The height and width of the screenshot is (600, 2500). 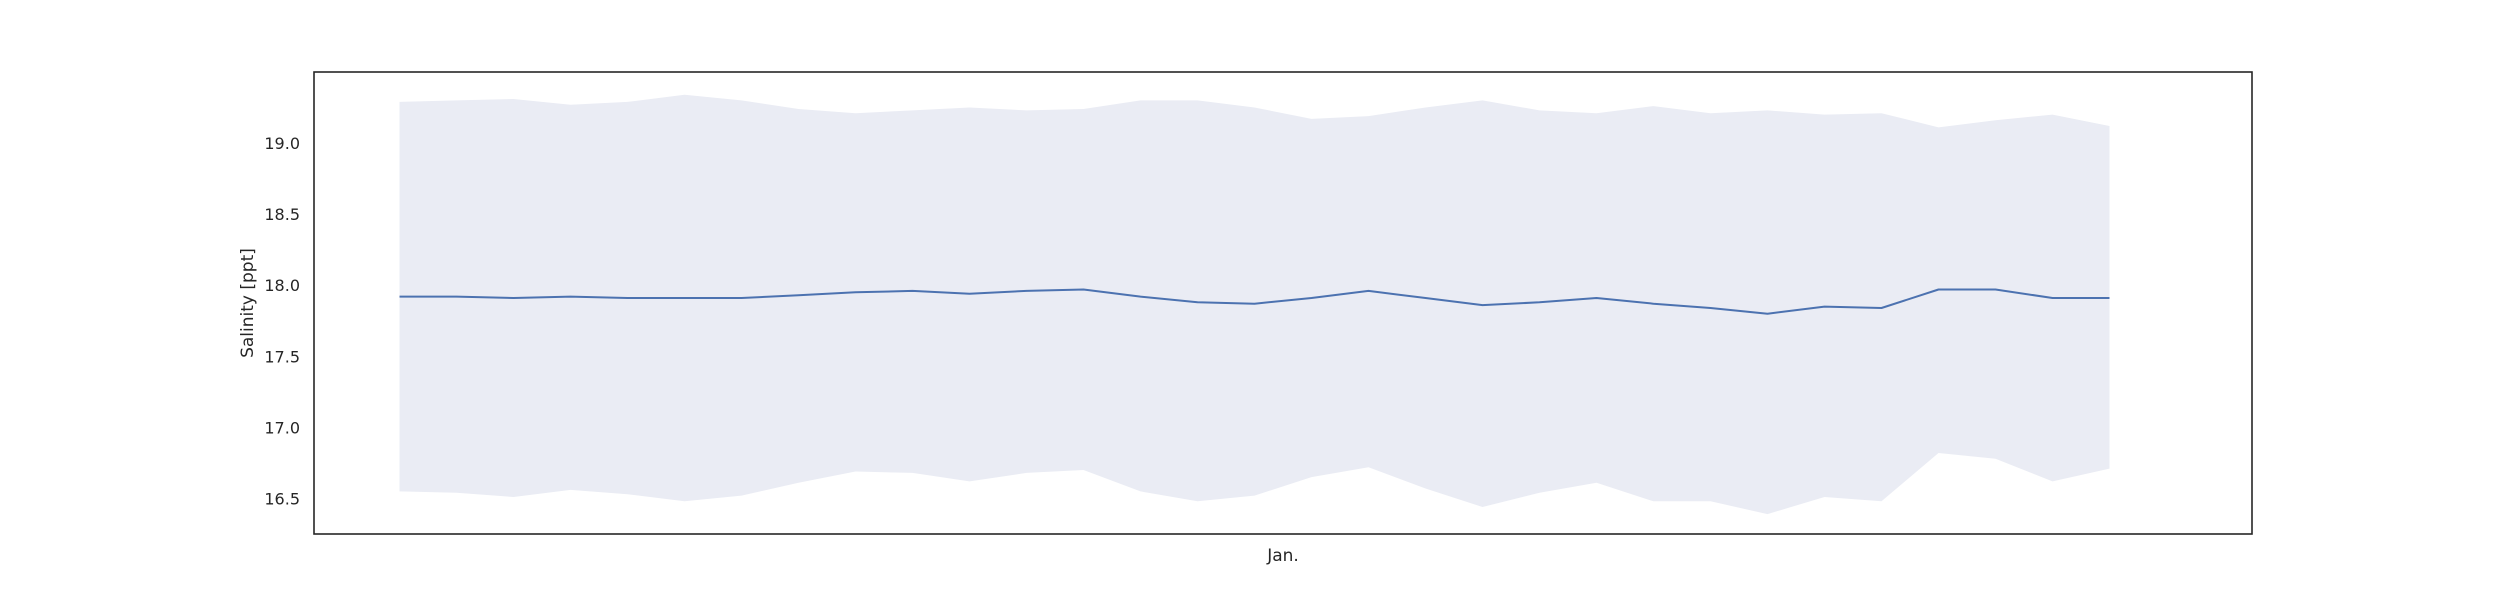 What do you see at coordinates (248, 303) in the screenshot?
I see `y-axis-label: Salinity [ppt]` at bounding box center [248, 303].